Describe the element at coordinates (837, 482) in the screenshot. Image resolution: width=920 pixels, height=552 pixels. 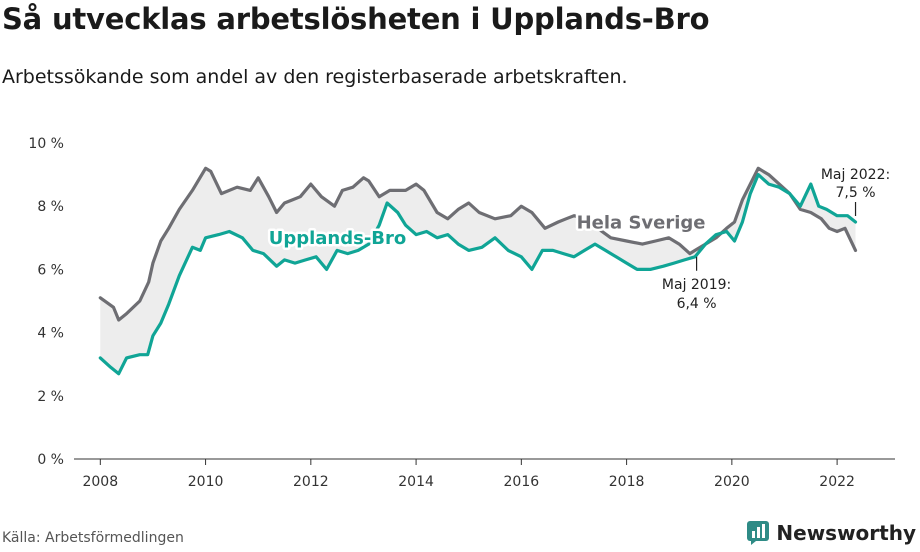
I see `x-tick-label: 2022` at that location.